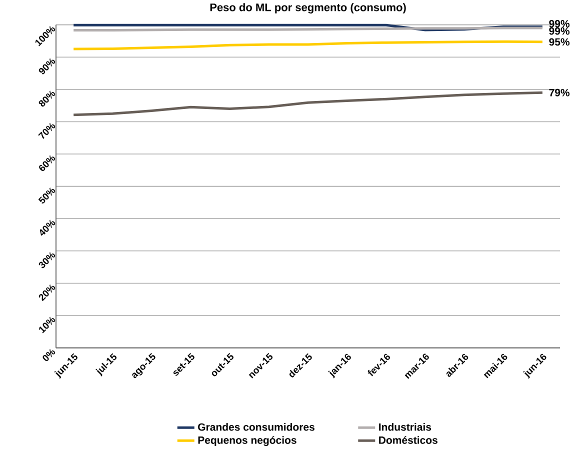 The width and height of the screenshot is (584, 465). I want to click on legend-label: Industriais, so click(405, 427).